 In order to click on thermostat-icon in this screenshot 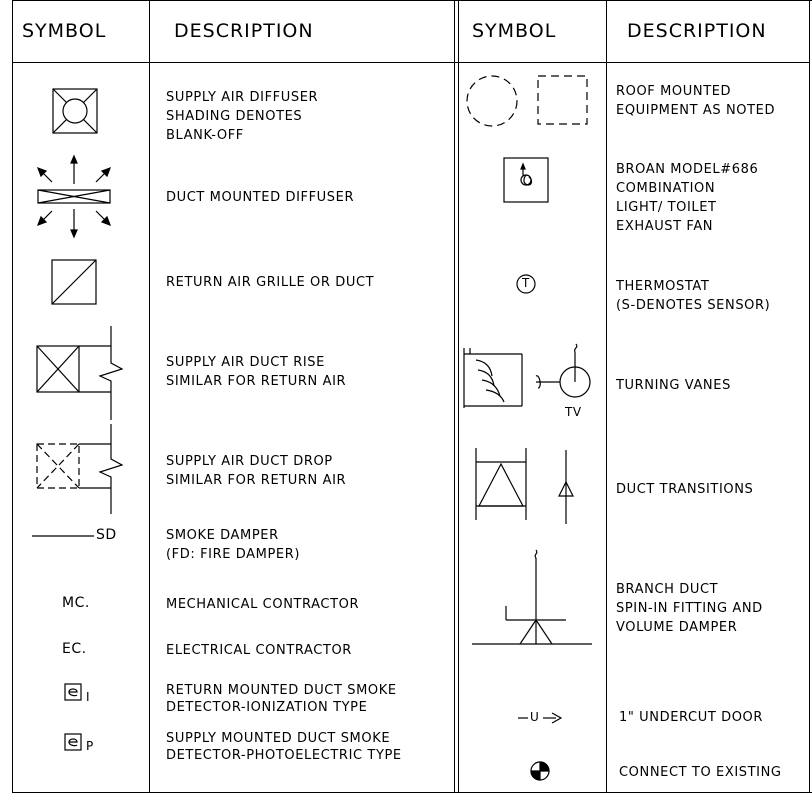, I will do `click(526, 284)`.